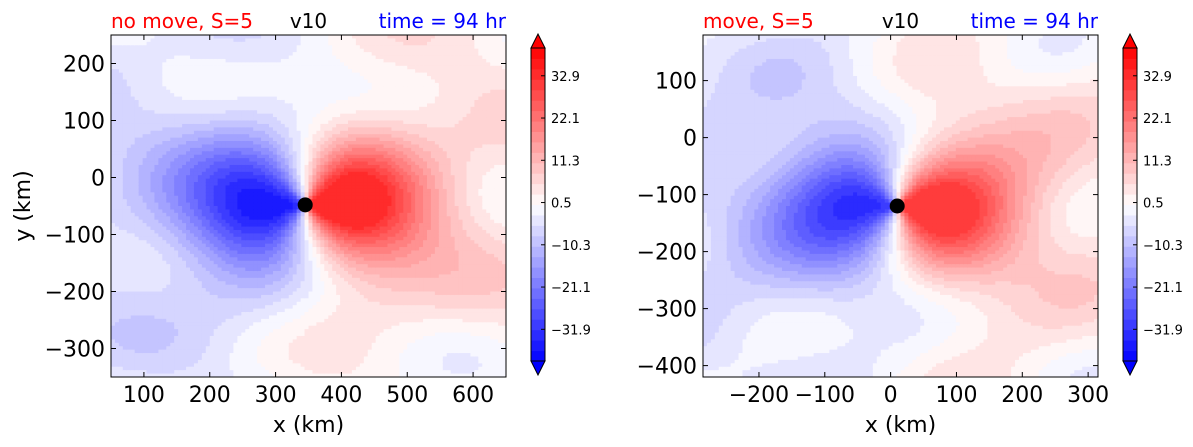 The image size is (1193, 447). What do you see at coordinates (443, 21) in the screenshot?
I see `title-right: time = 94 hr` at bounding box center [443, 21].